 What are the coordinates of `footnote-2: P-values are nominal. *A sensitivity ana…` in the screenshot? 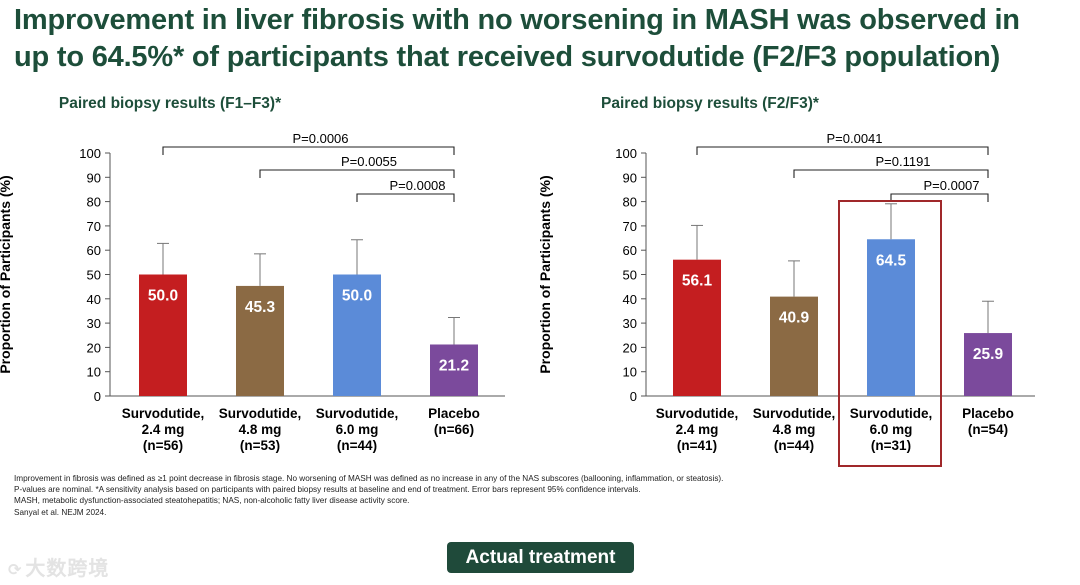 It's located at (327, 490).